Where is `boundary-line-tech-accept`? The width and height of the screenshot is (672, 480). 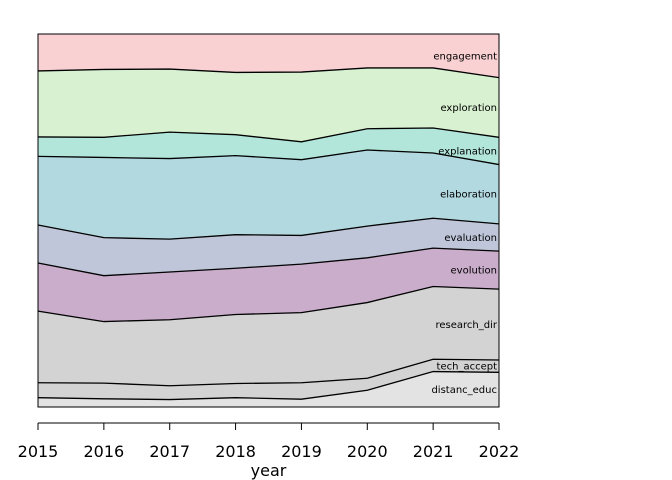
boundary-line-tech-accept is located at coordinates (268, 372).